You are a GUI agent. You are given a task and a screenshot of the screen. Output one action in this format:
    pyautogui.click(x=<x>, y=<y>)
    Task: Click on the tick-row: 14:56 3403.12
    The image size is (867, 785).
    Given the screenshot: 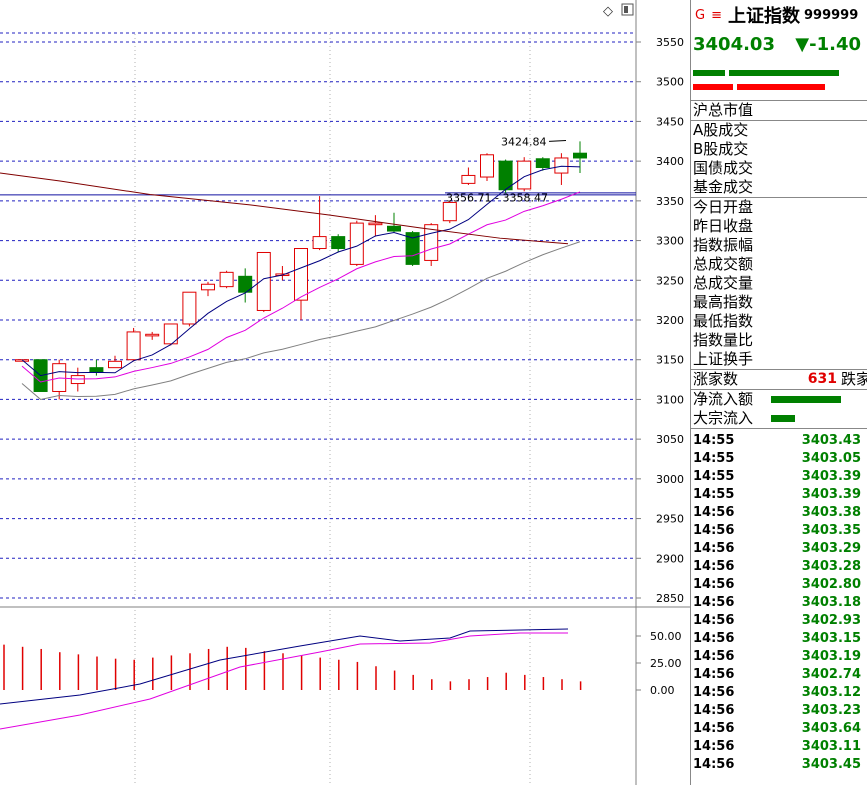 What is the action you would take?
    pyautogui.click(x=779, y=693)
    